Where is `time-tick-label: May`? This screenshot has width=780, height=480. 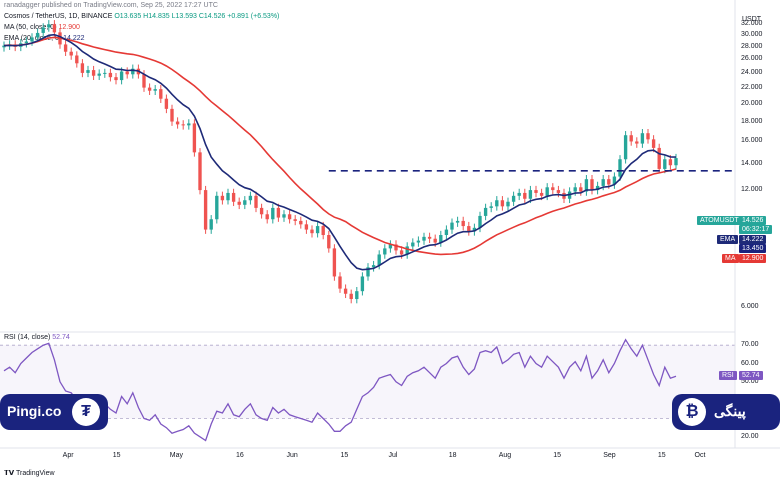 time-tick-label: May is located at coordinates (176, 455).